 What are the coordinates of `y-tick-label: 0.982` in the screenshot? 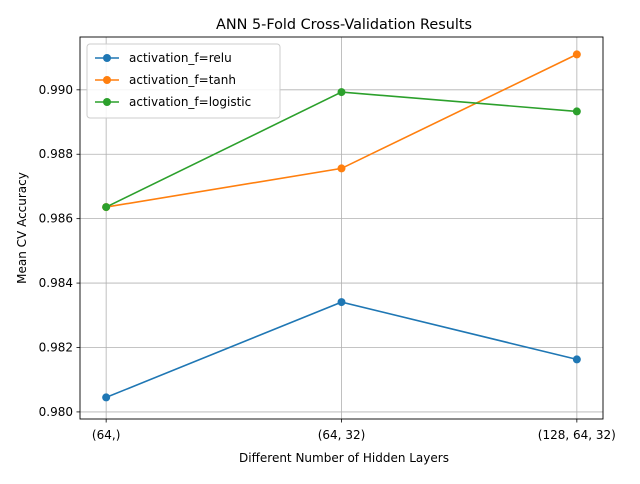 It's located at (56, 347).